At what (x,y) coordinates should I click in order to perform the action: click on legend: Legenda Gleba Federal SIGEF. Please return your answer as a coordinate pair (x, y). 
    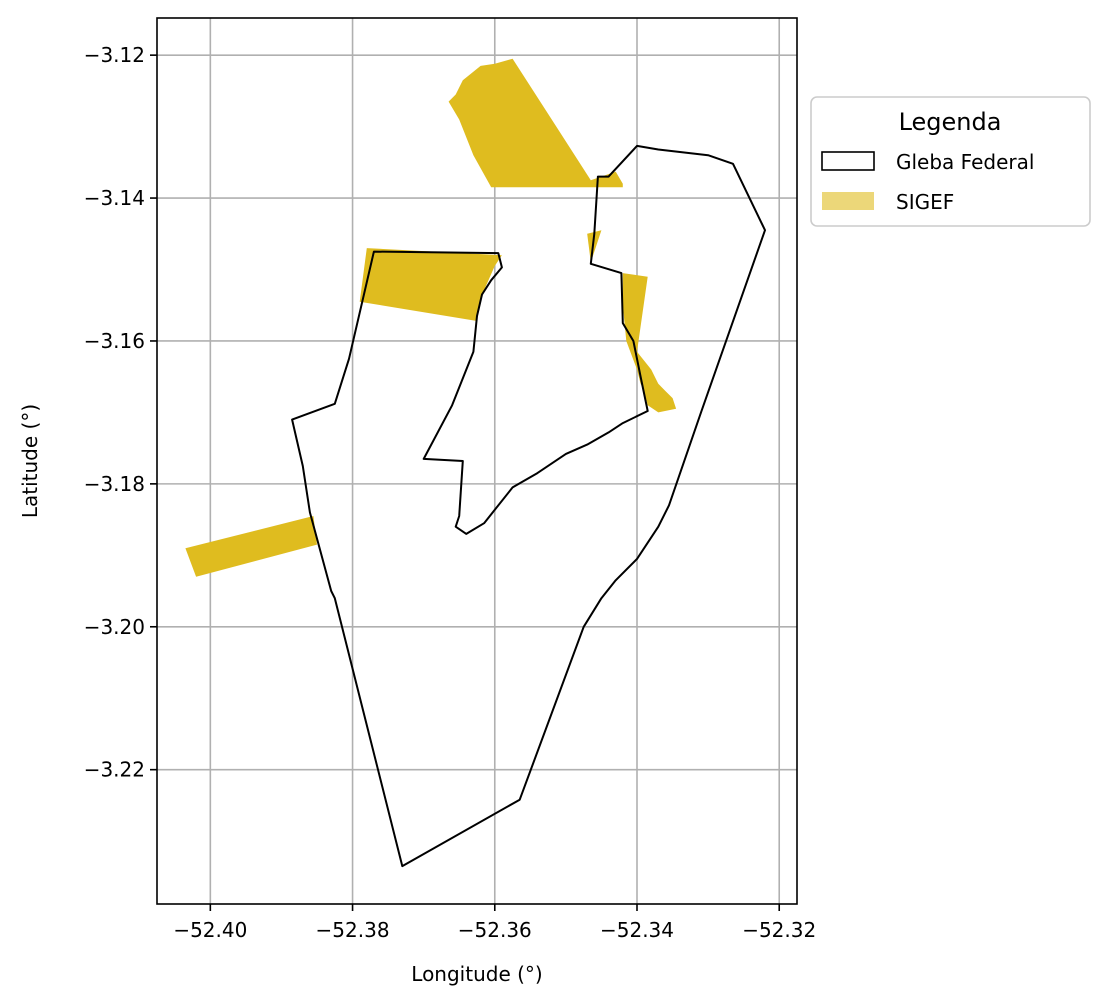
    Looking at the image, I should click on (950, 161).